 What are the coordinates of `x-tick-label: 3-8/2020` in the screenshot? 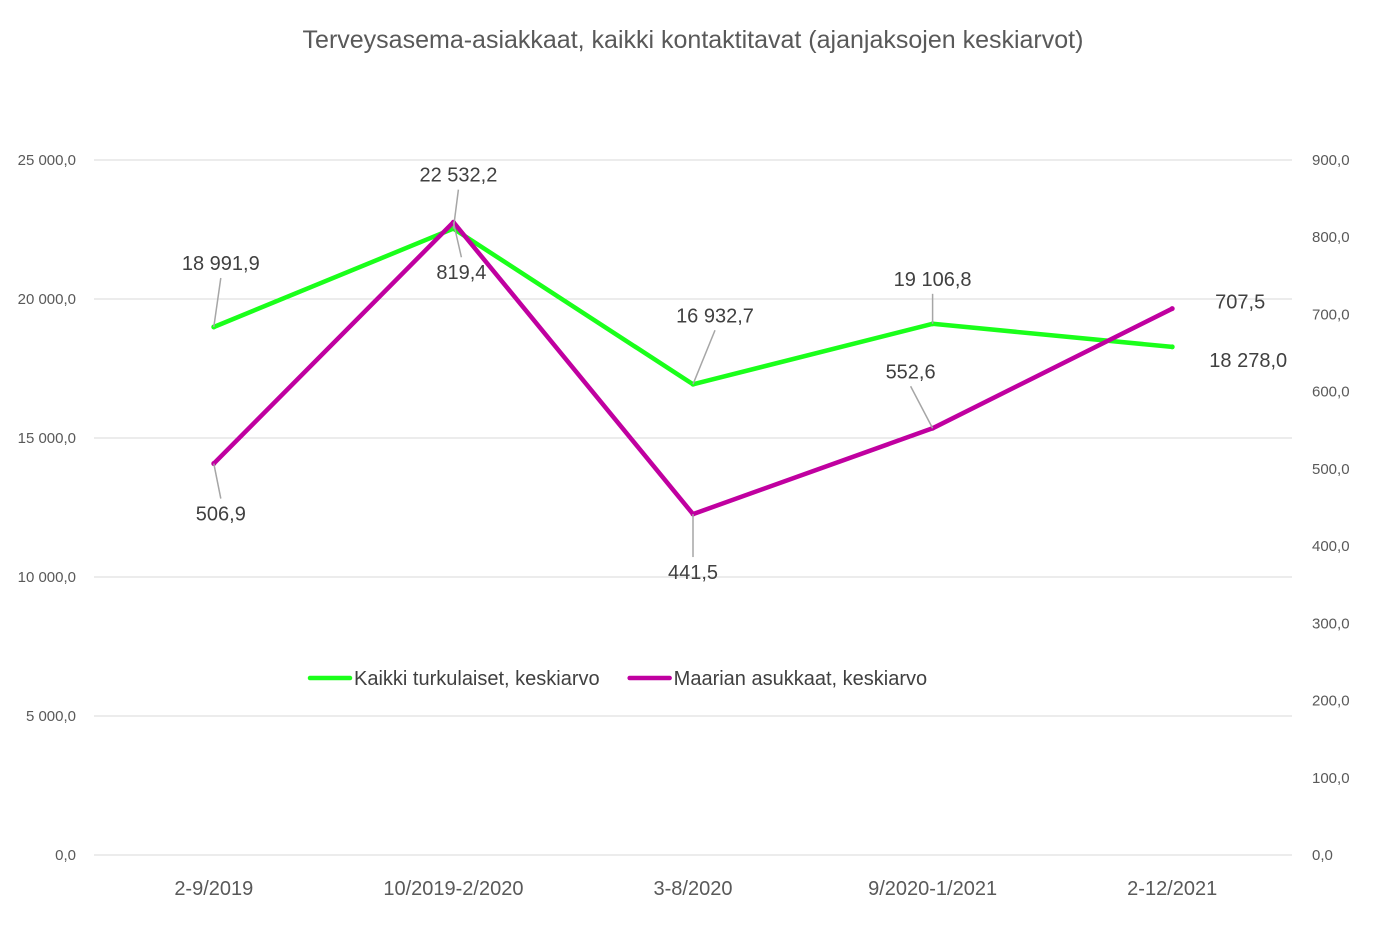 It's located at (693, 889).